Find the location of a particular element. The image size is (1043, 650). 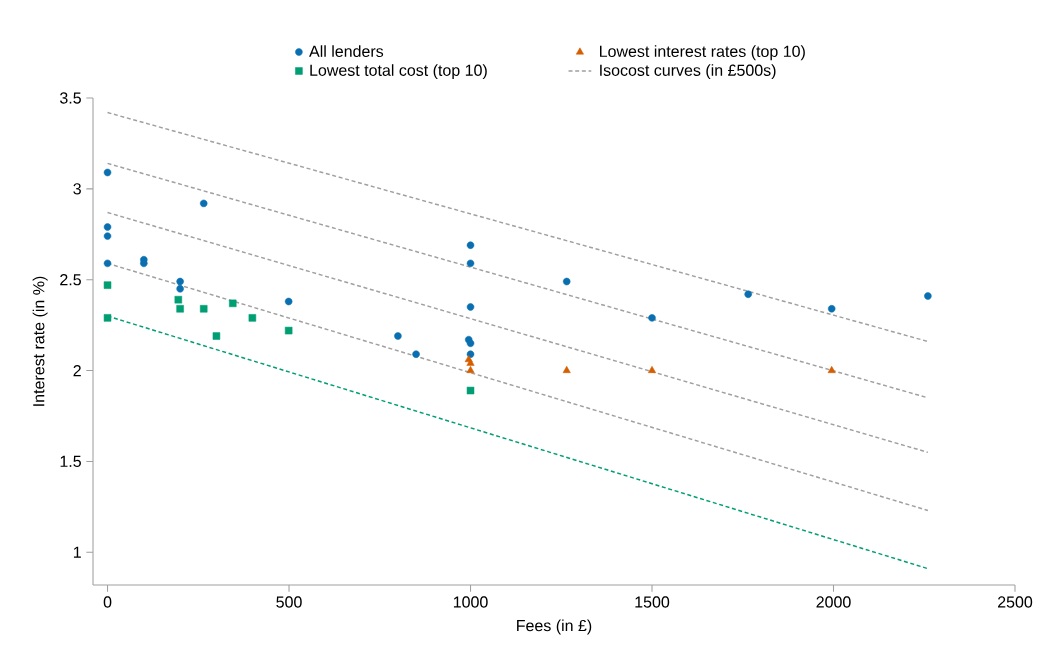

x-tick-label: 1500 is located at coordinates (652, 602).